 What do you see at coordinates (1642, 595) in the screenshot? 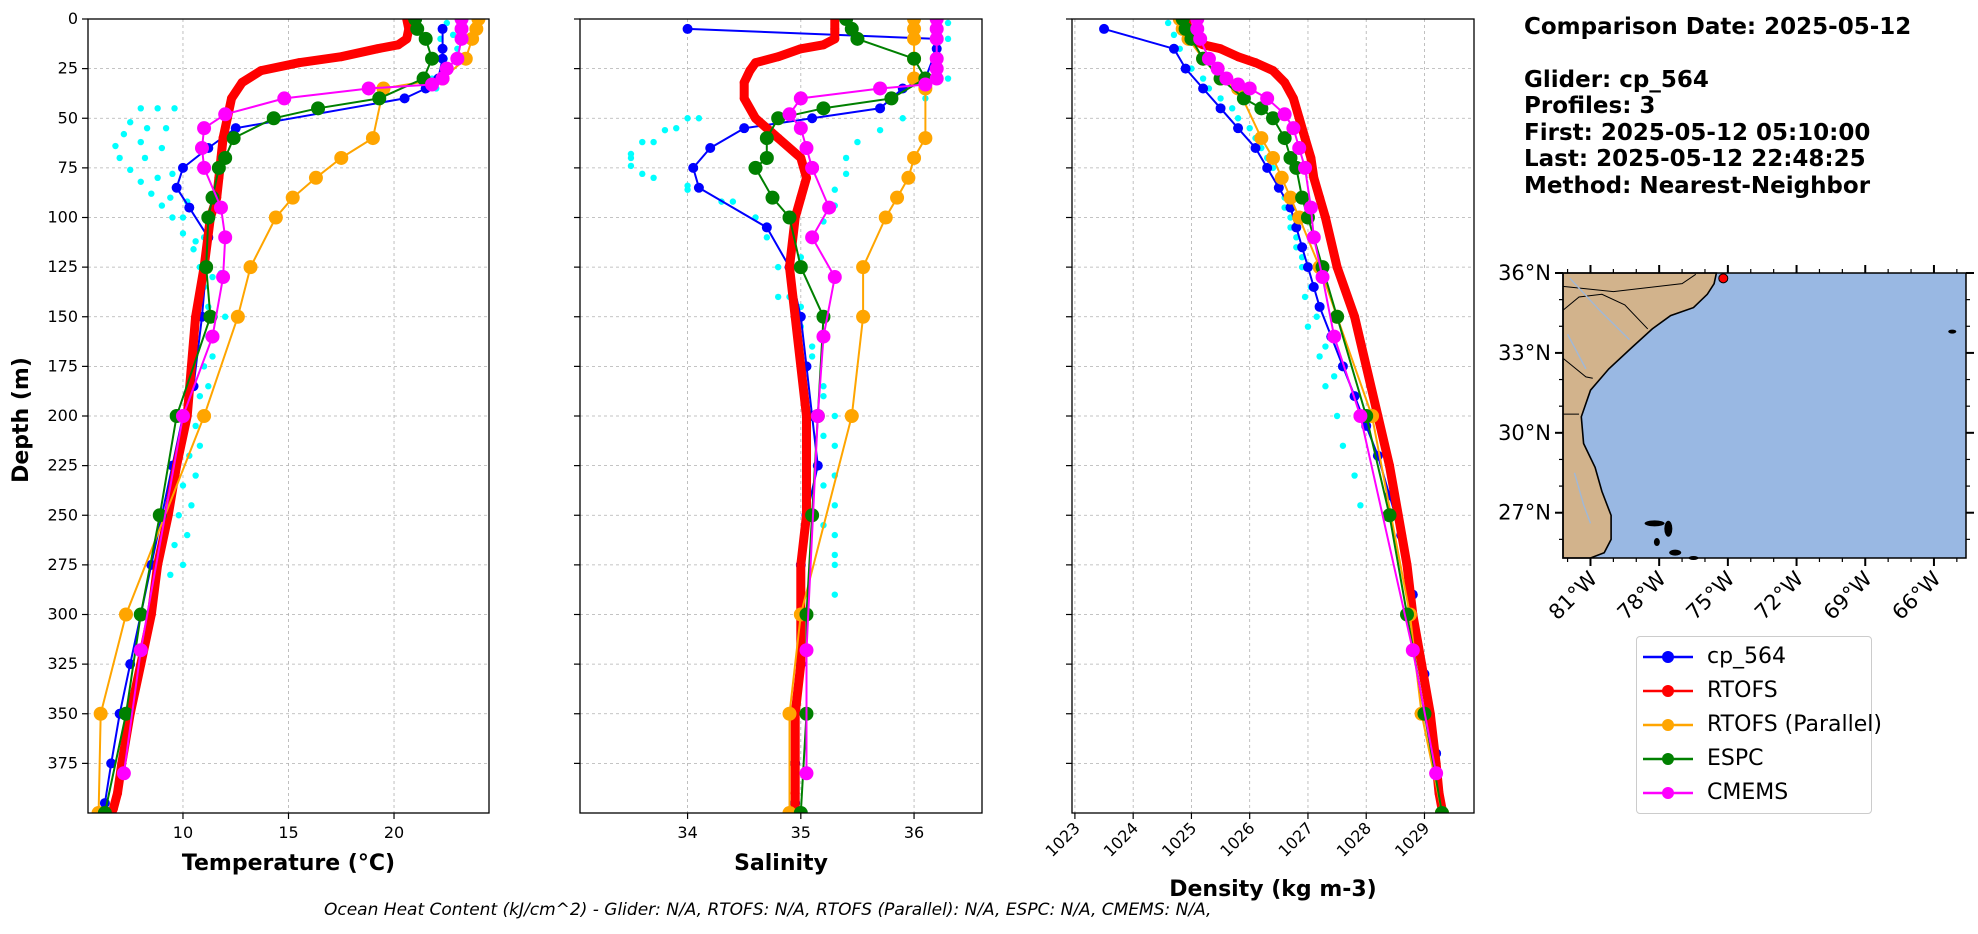
I see `map-lon-label: 78°W` at bounding box center [1642, 595].